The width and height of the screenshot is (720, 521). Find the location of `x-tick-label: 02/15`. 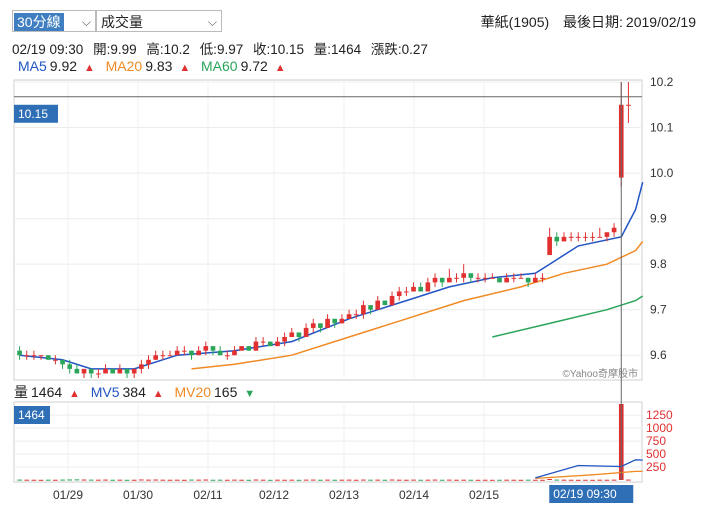

x-tick-label: 02/15 is located at coordinates (484, 495).